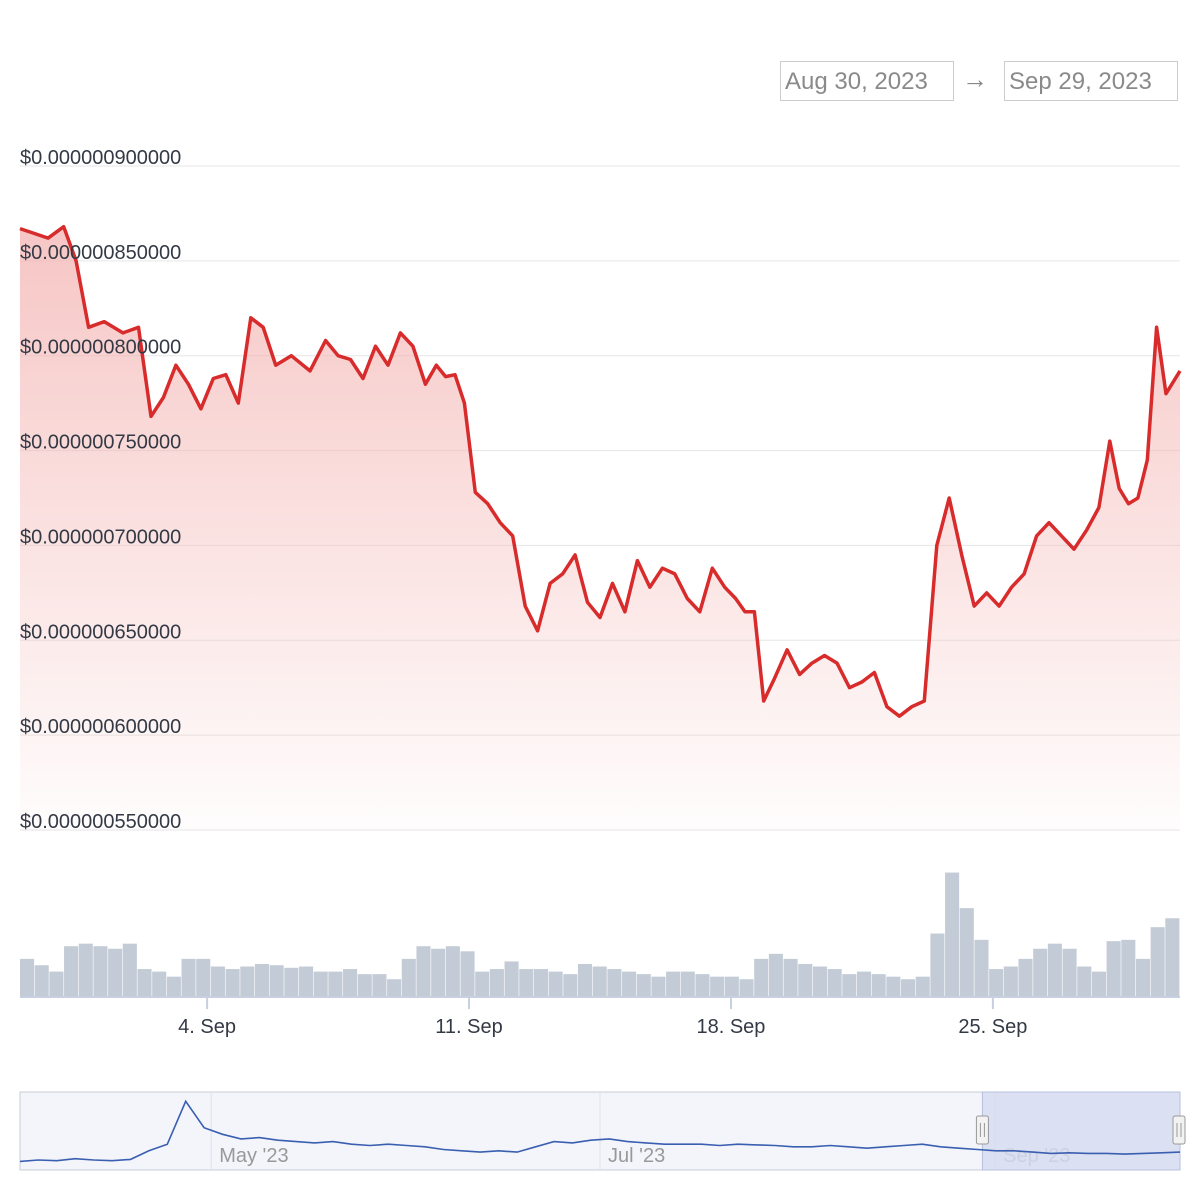  What do you see at coordinates (975, 79) in the screenshot?
I see `range-arrow-icon: →` at bounding box center [975, 79].